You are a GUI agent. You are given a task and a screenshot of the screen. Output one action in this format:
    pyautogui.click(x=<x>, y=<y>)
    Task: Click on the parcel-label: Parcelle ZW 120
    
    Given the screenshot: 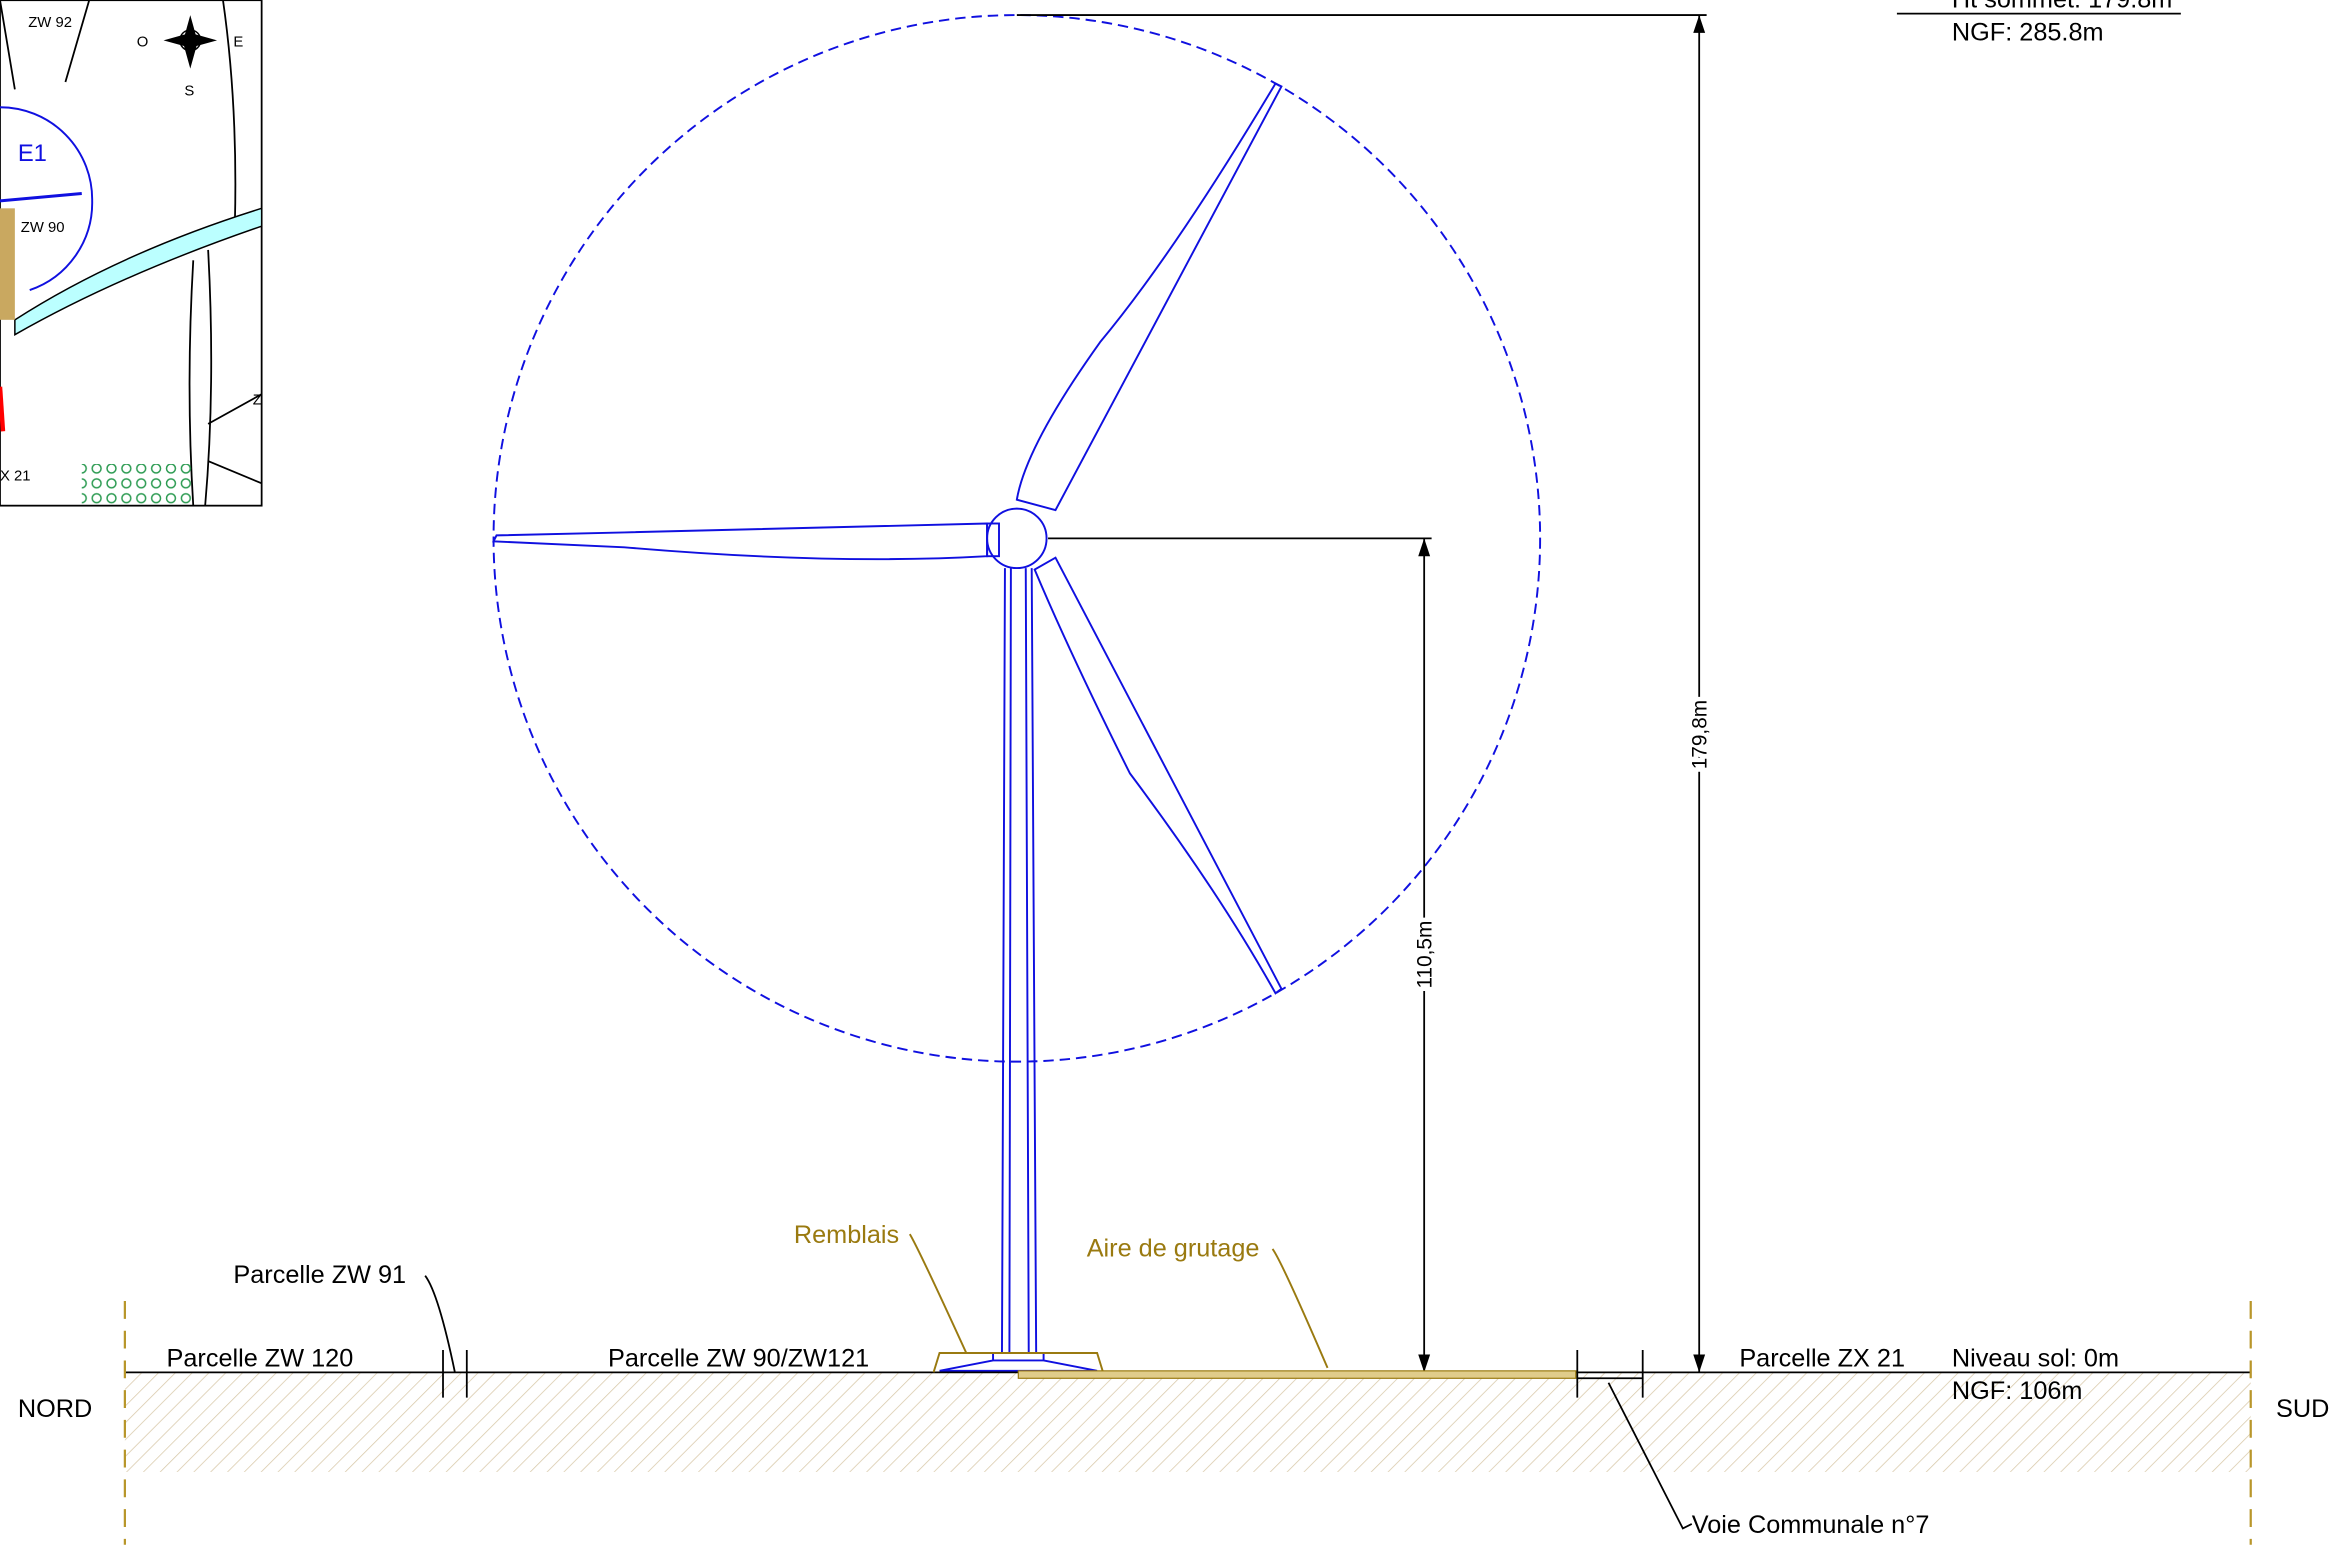 What is the action you would take?
    pyautogui.click(x=259, y=1358)
    